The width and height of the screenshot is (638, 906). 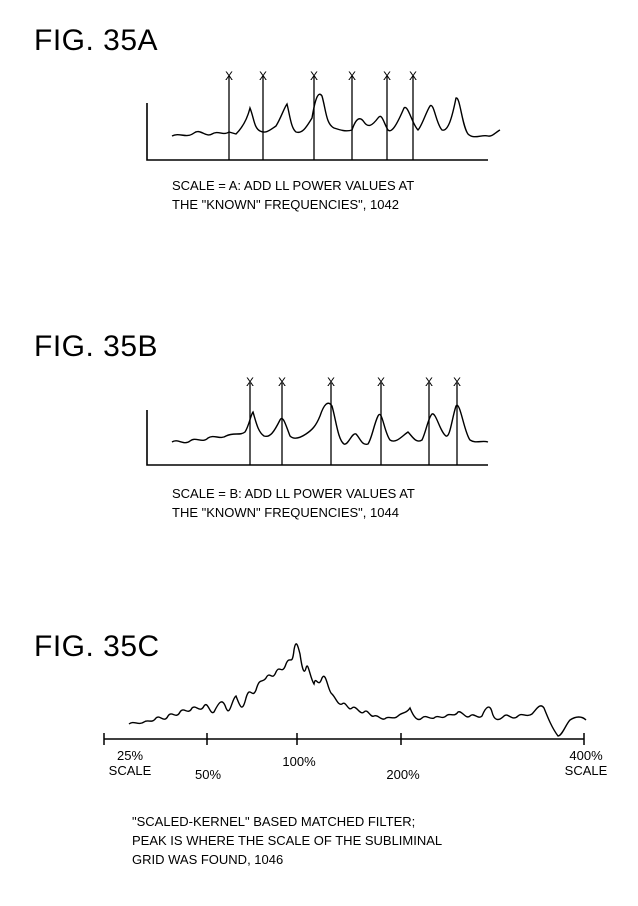 I want to click on fig-35b-waveform, so click(x=330, y=423).